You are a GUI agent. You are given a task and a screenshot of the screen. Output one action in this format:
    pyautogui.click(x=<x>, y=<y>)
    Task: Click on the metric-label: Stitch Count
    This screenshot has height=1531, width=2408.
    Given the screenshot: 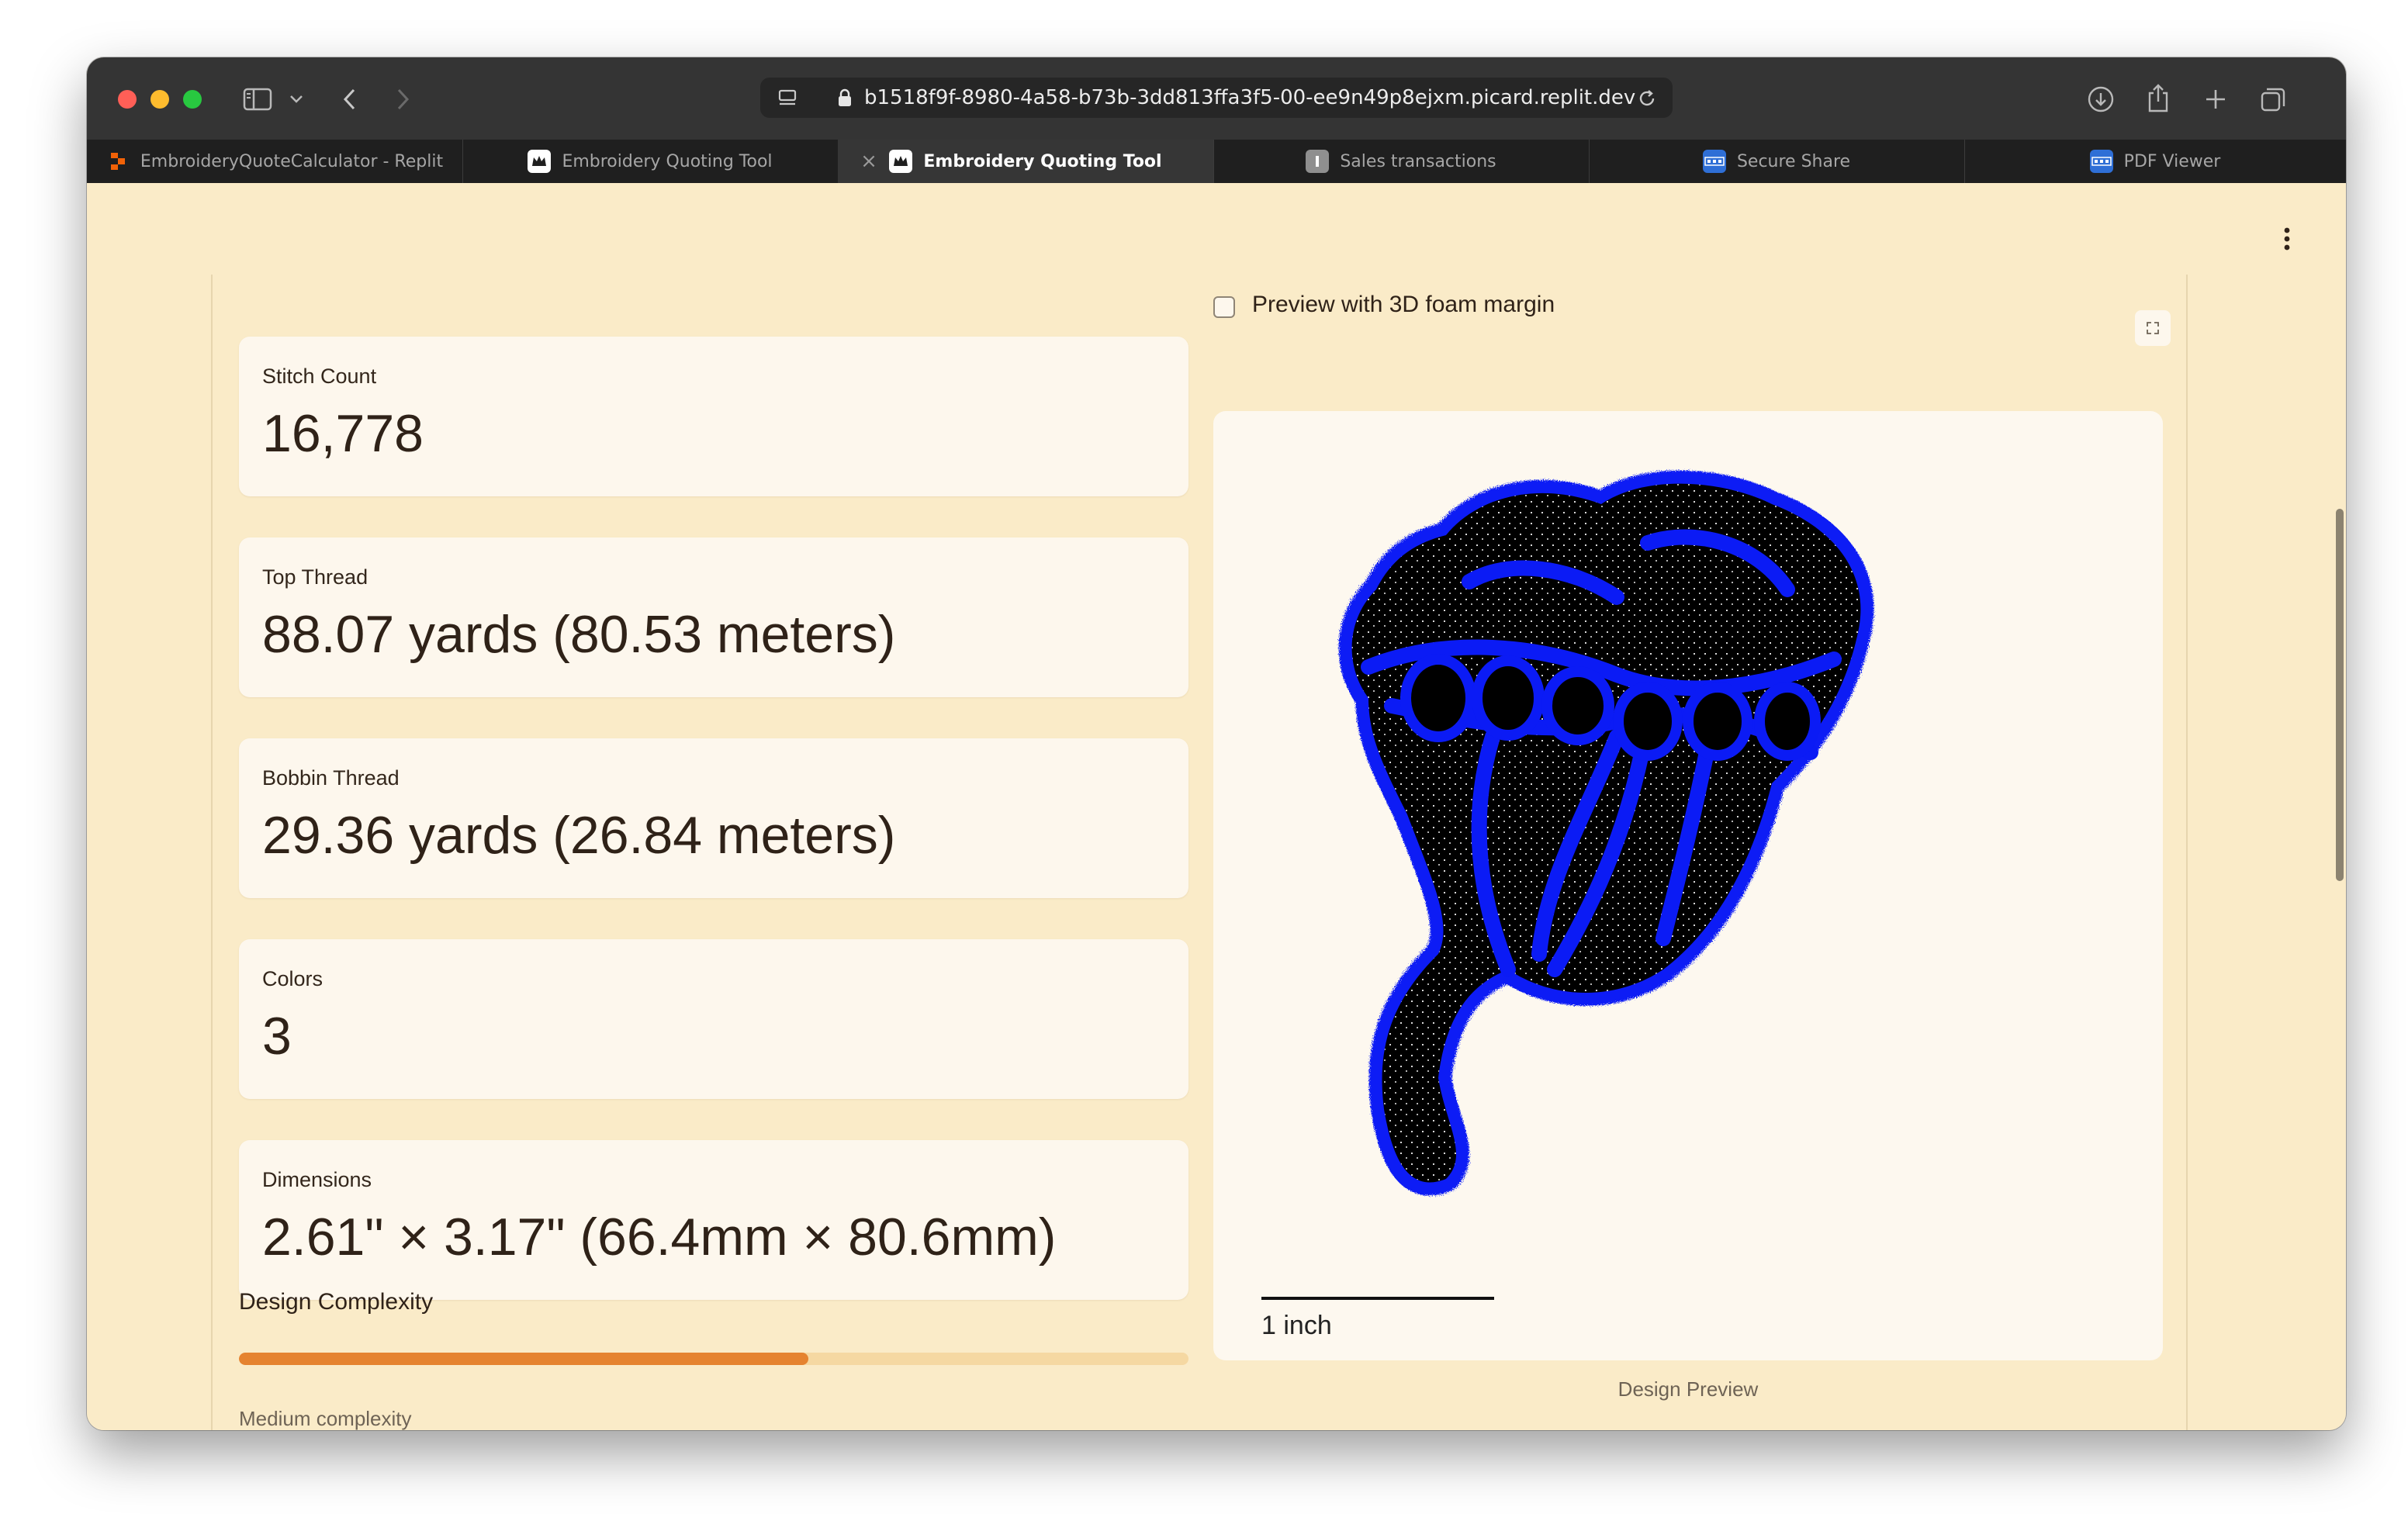 What is the action you would take?
    pyautogui.click(x=319, y=376)
    